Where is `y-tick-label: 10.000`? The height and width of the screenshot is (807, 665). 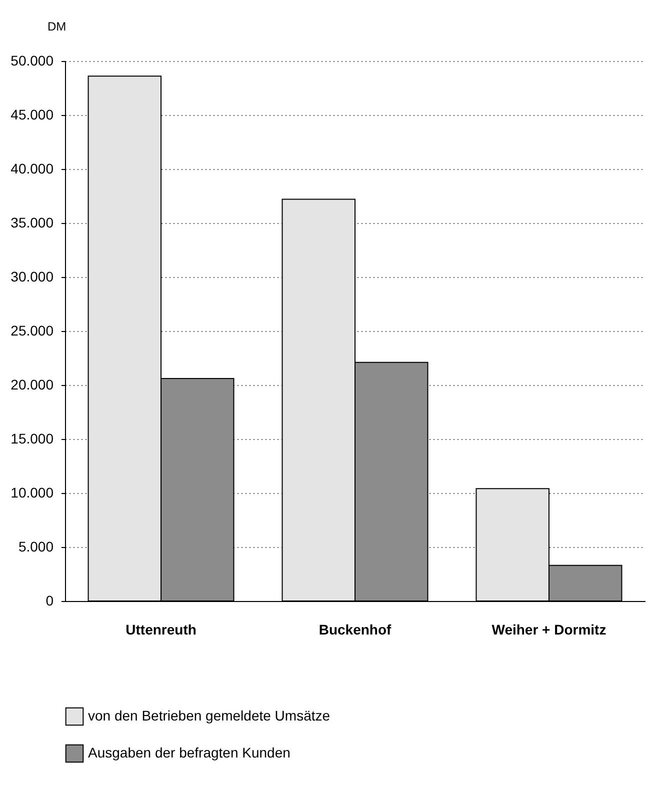
y-tick-label: 10.000 is located at coordinates (32, 492).